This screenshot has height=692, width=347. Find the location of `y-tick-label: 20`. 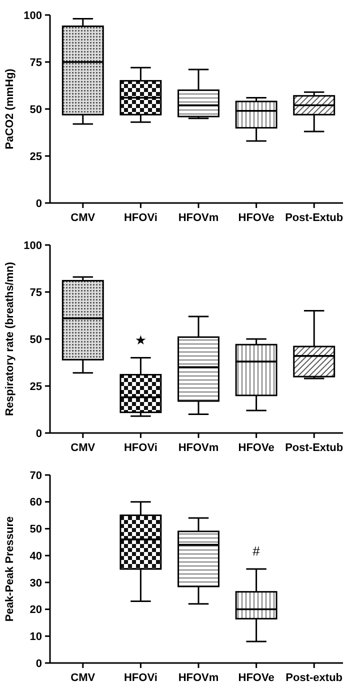

y-tick-label: 20 is located at coordinates (36, 610).